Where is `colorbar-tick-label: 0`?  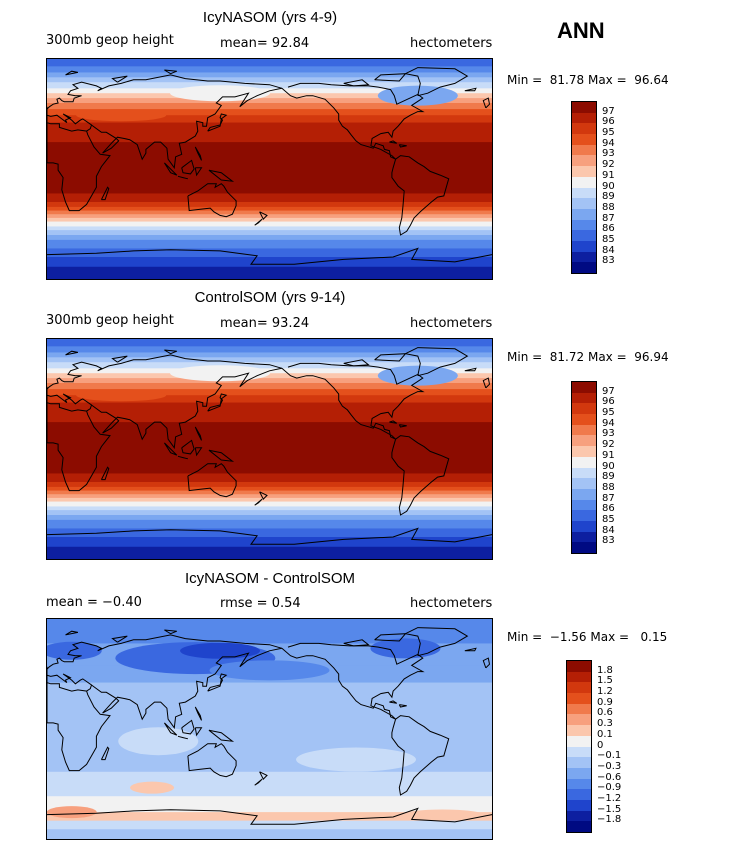 colorbar-tick-label: 0 is located at coordinates (600, 745).